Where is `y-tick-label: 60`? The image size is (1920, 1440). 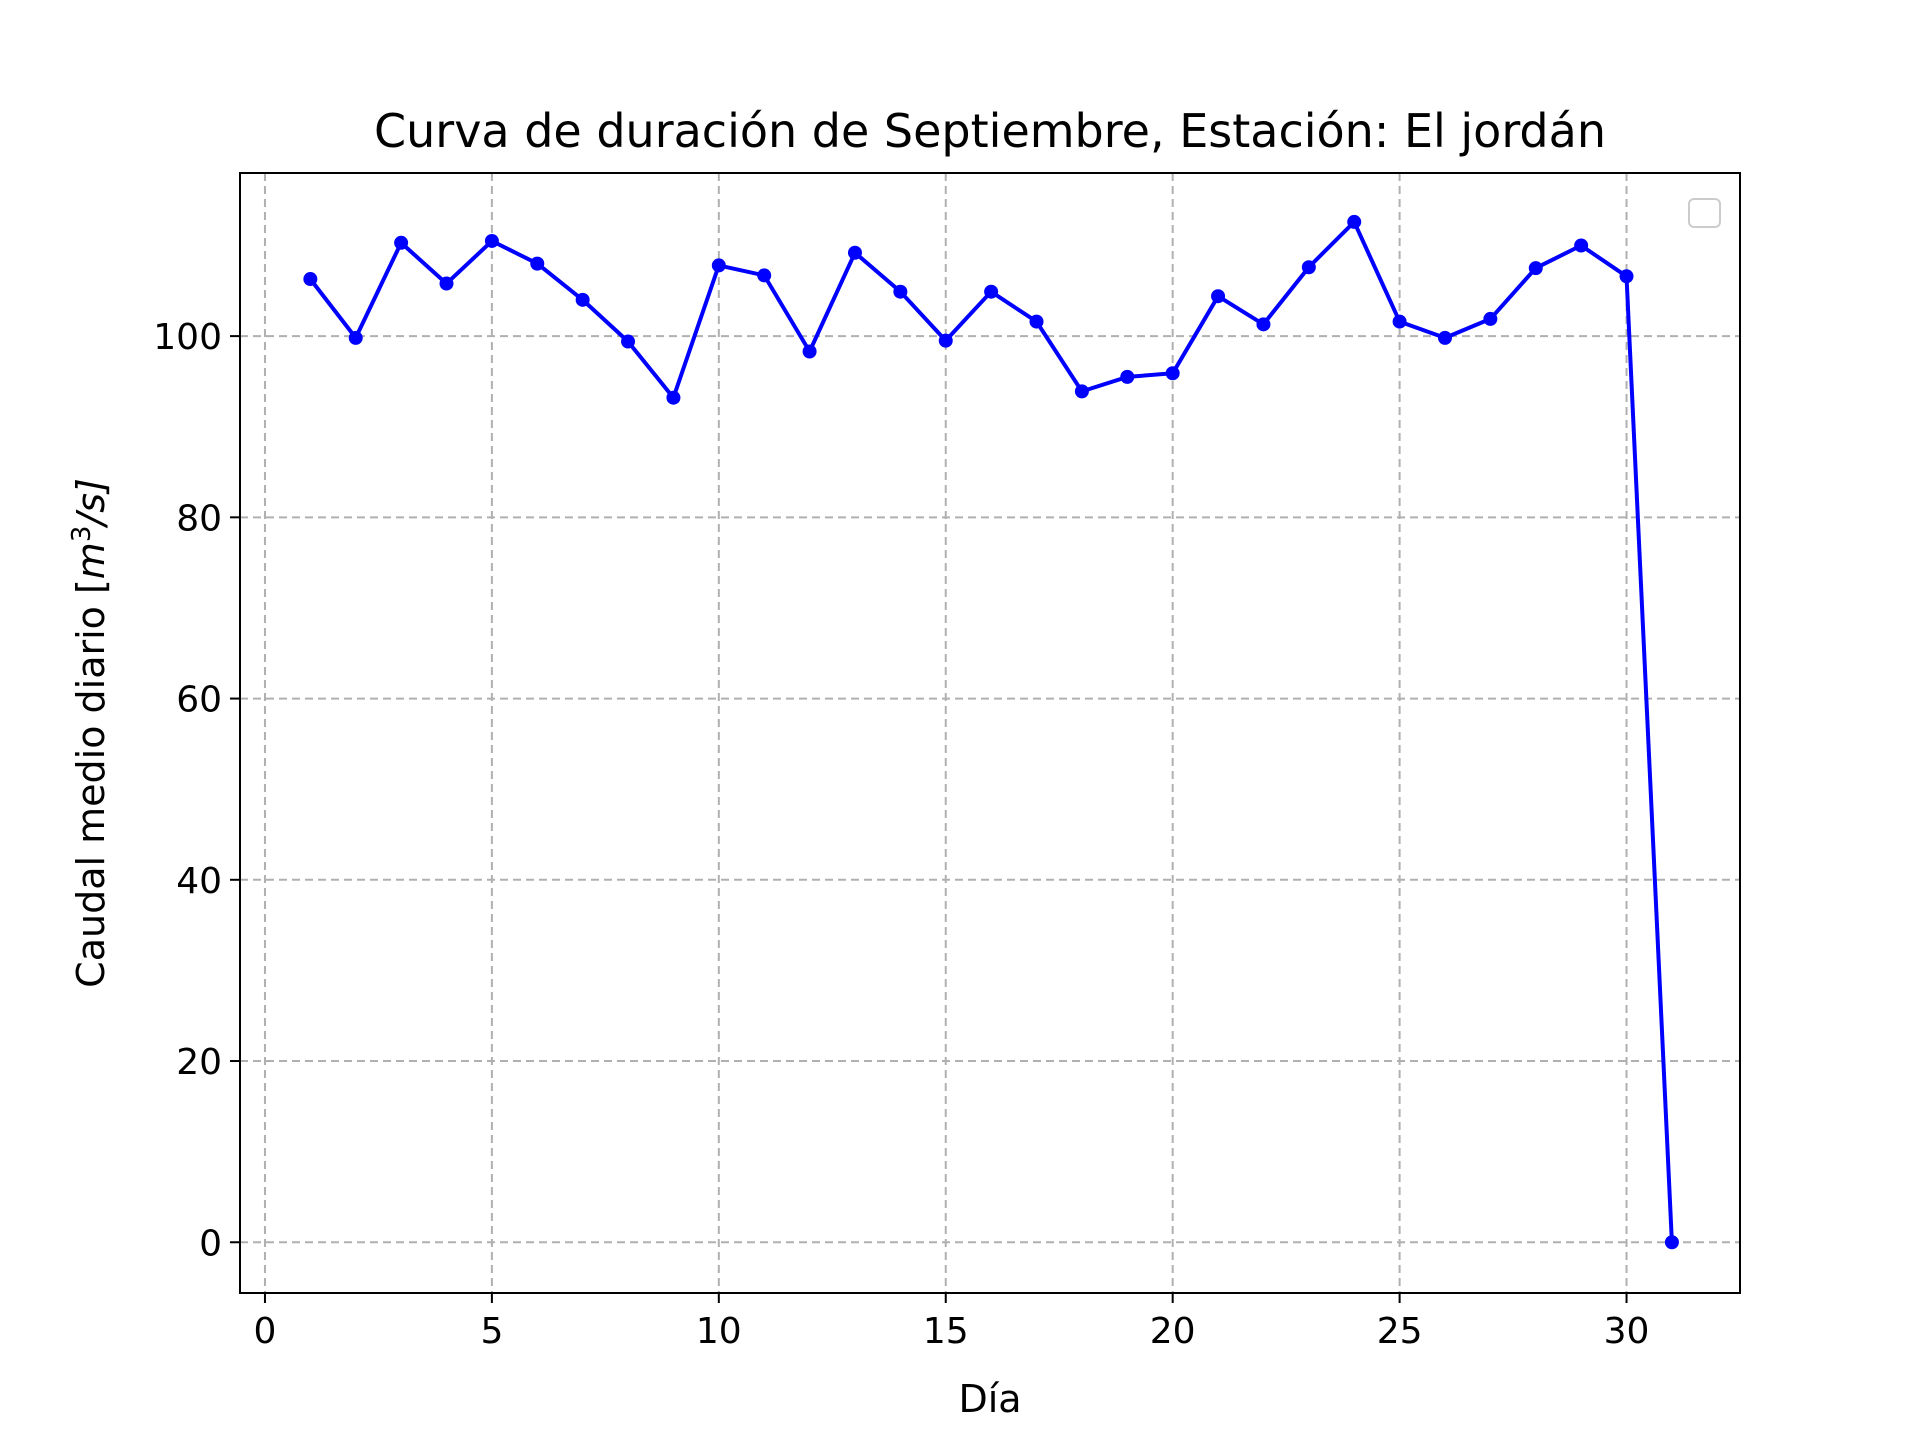 y-tick-label: 60 is located at coordinates (199, 700).